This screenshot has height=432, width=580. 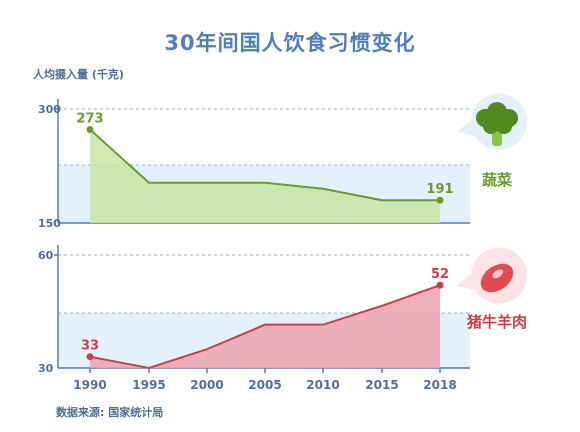 I want to click on series-line, so click(x=264, y=165).